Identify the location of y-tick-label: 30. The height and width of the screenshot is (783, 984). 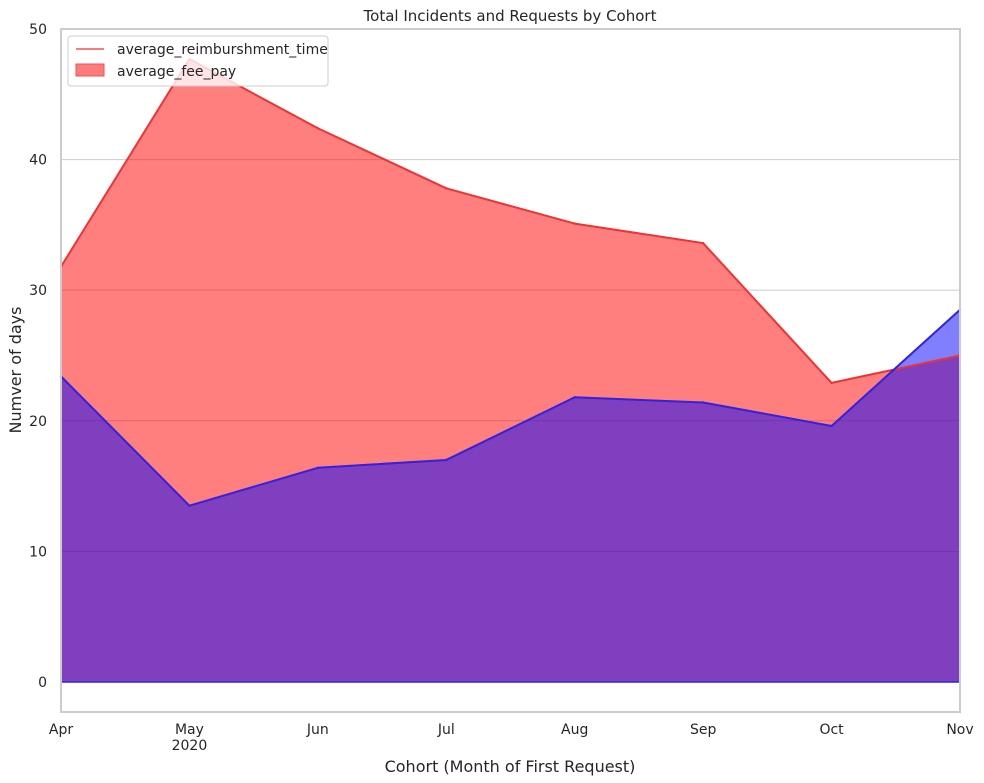
(38, 291).